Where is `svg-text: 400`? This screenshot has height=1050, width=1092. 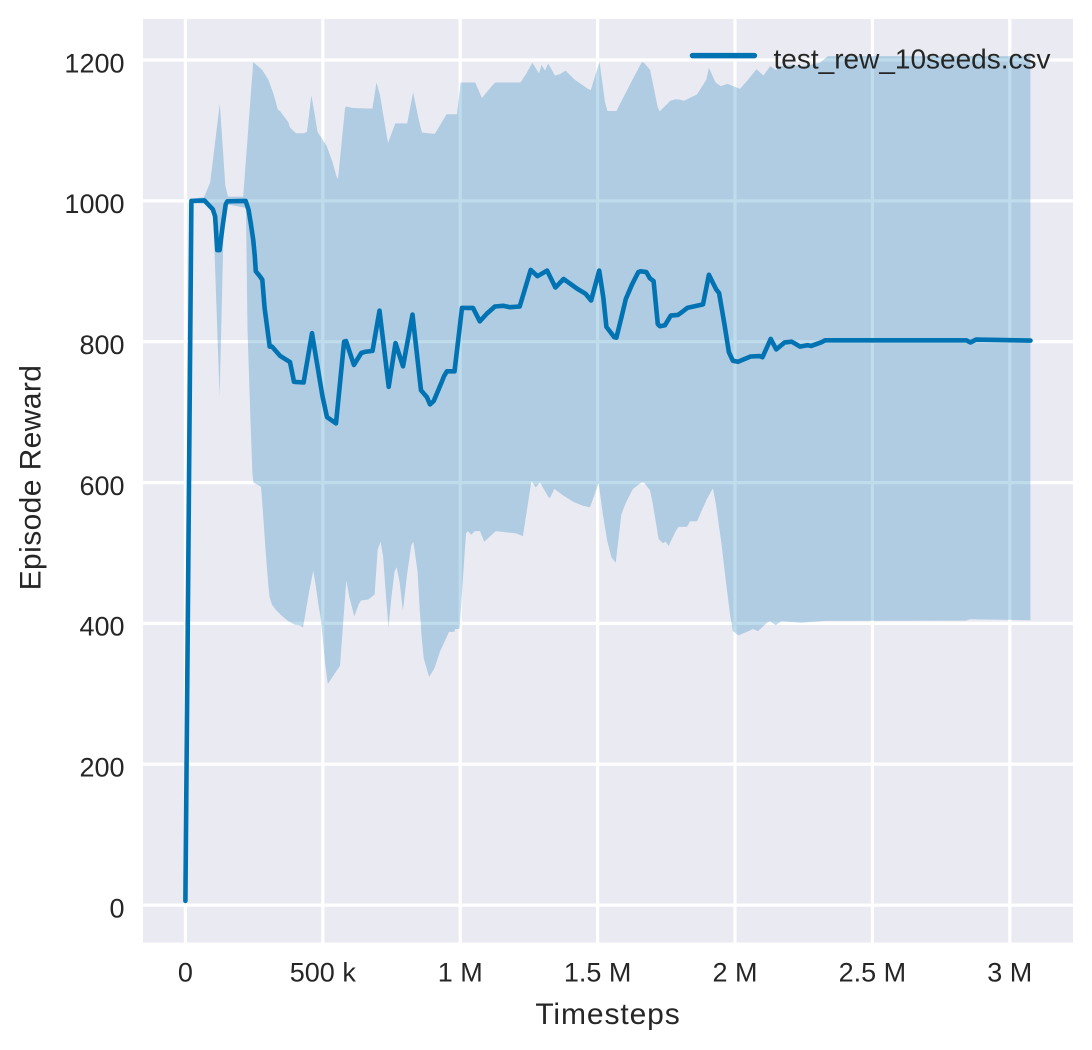
svg-text: 400 is located at coordinates (101, 627).